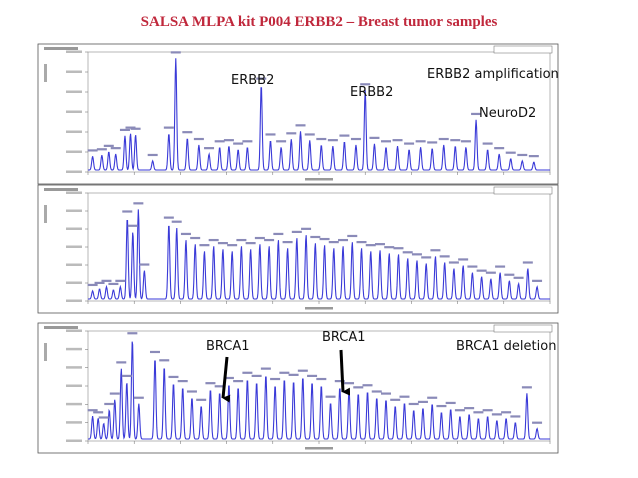 The image size is (638, 478). What do you see at coordinates (493, 74) in the screenshot?
I see `annotation-erbb2-amplification: ERBB2 amplification` at bounding box center [493, 74].